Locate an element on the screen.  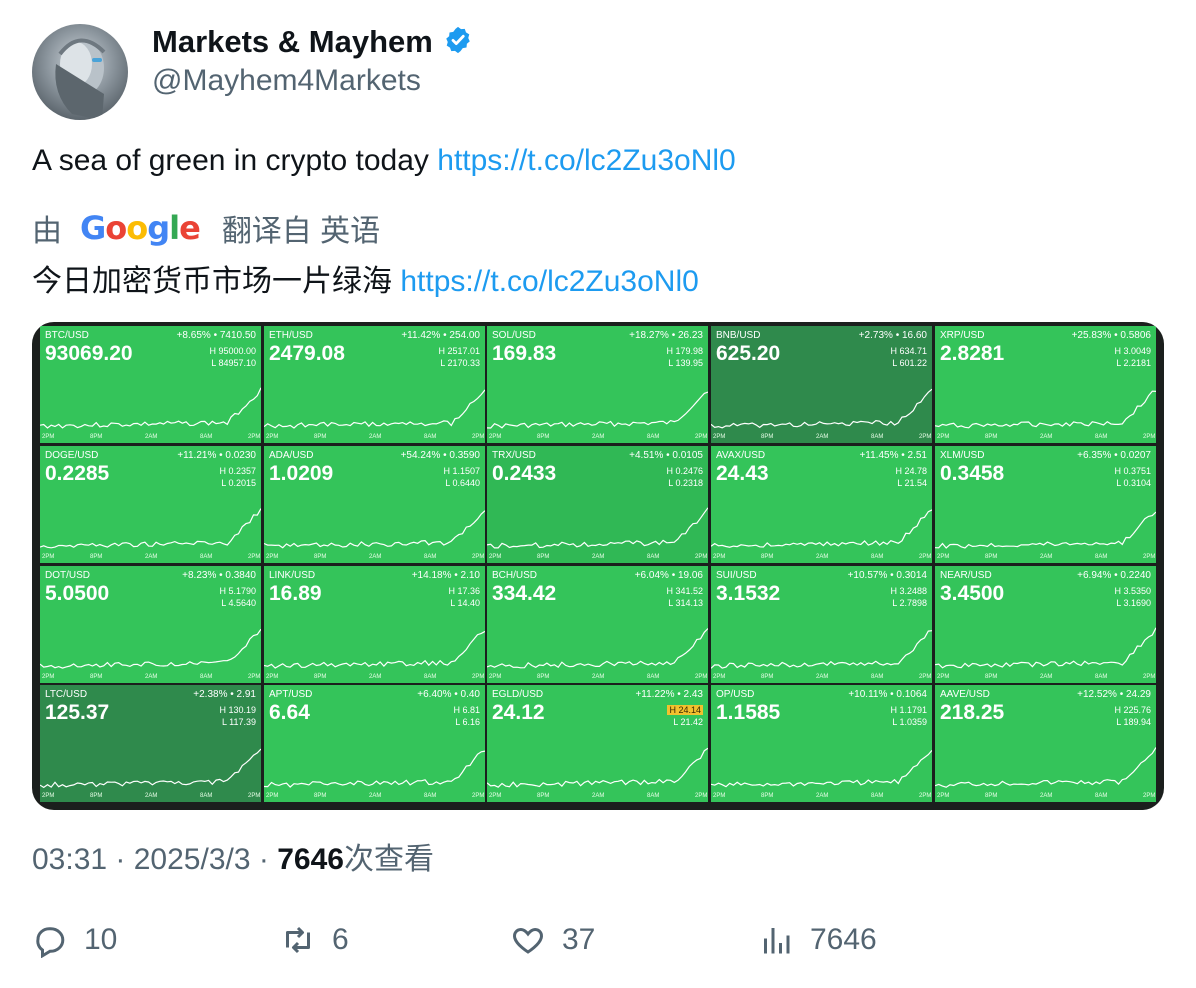
tile-symbol: DOGE/USD is located at coordinates (72, 455).